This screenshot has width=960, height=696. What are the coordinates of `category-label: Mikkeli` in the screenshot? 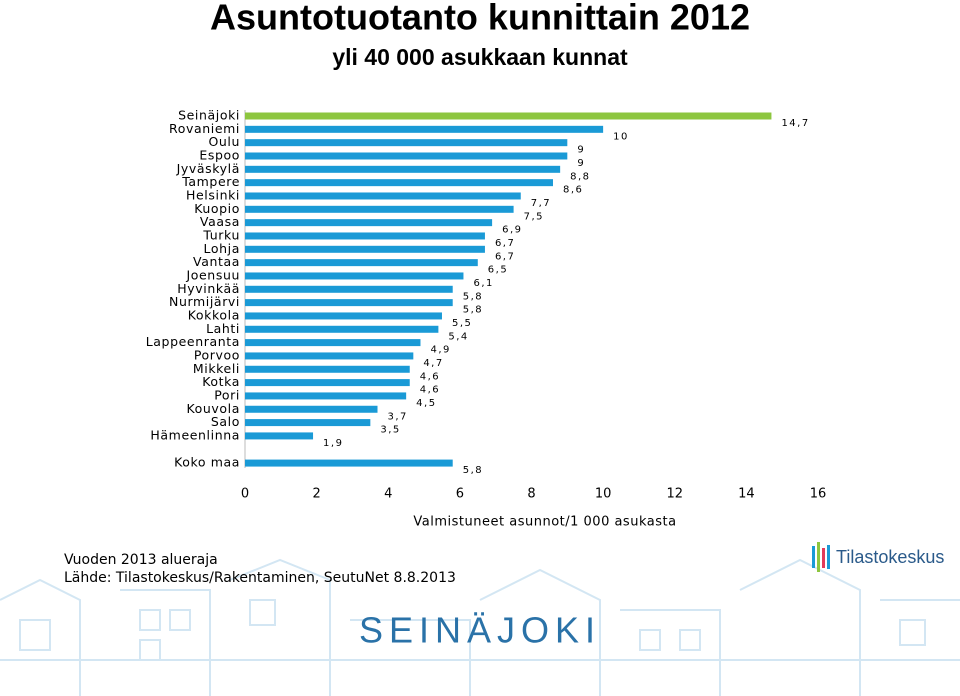 It's located at (216, 368).